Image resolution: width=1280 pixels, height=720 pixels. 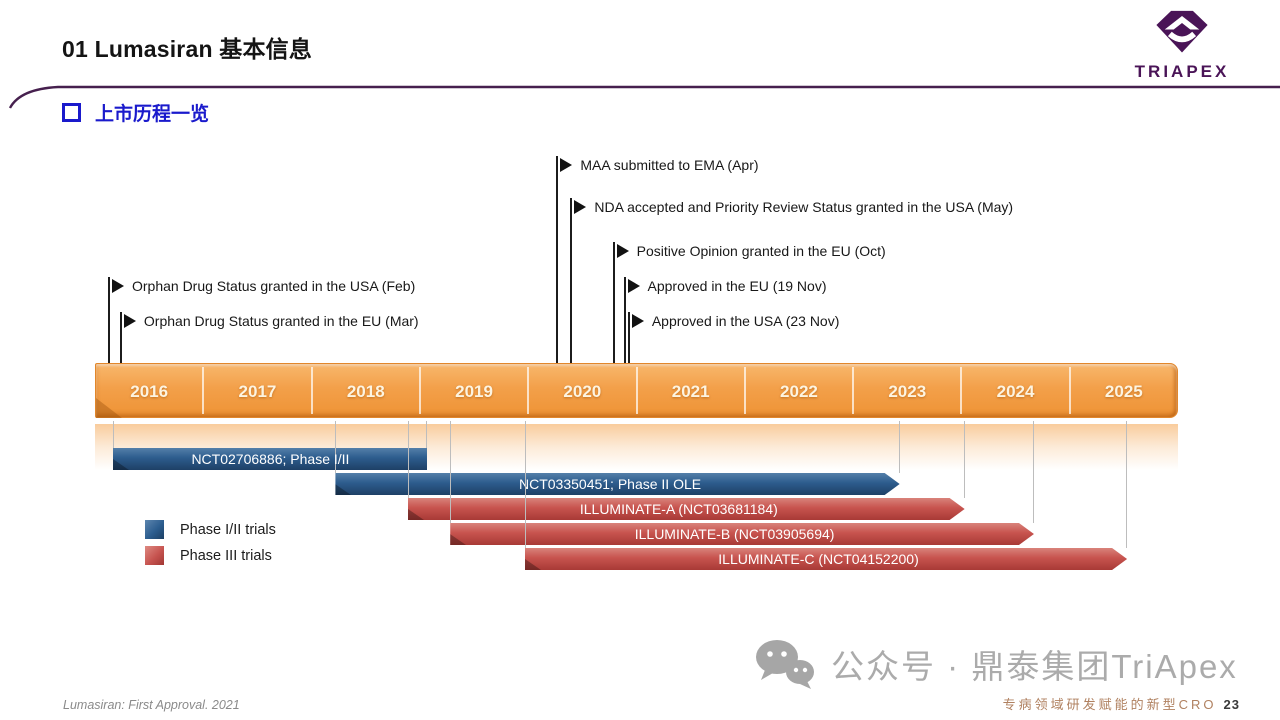 What do you see at coordinates (257, 391) in the screenshot?
I see `year-label: 2017` at bounding box center [257, 391].